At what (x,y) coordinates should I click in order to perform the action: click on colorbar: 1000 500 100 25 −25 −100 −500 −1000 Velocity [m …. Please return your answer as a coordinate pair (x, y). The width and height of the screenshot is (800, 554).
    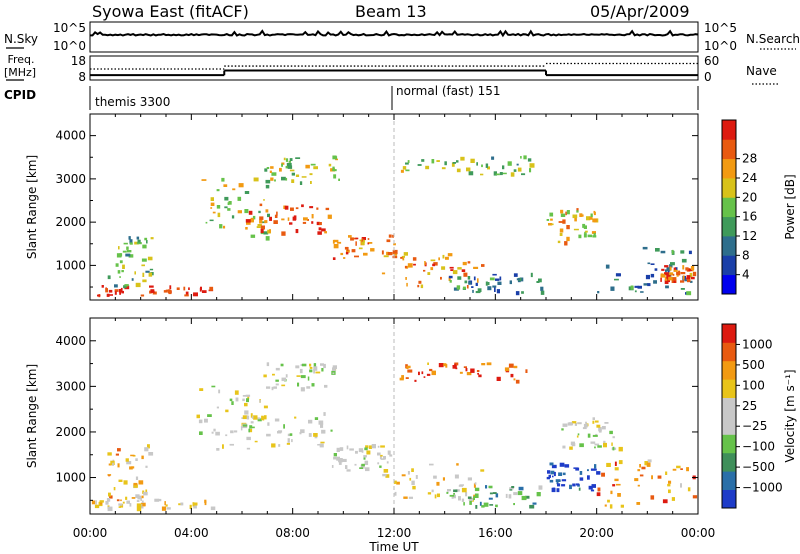
    Looking at the image, I should click on (759, 416).